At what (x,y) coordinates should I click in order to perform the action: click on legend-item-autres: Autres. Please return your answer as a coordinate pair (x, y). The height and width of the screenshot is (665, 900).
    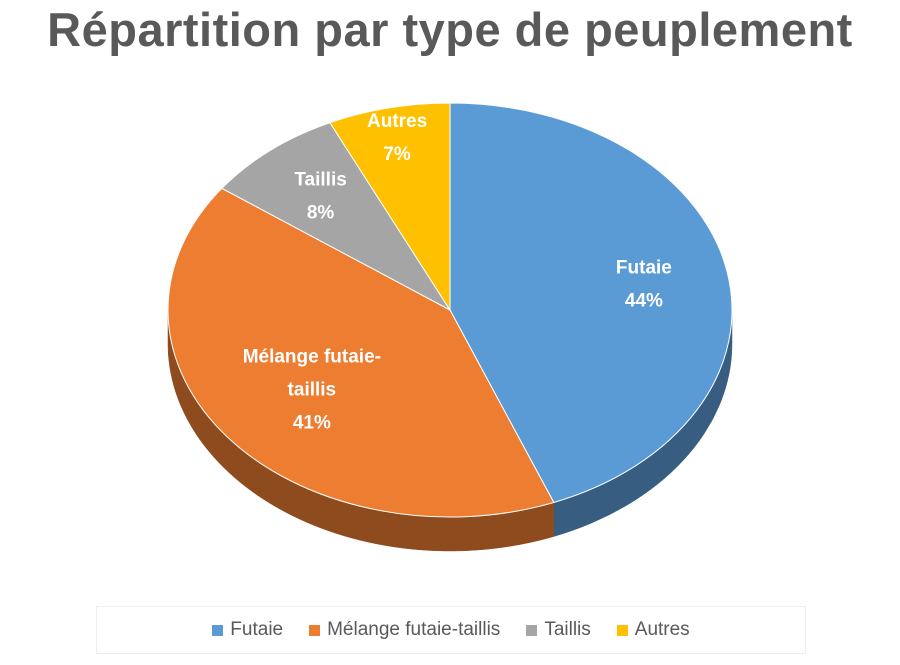
    Looking at the image, I should click on (653, 630).